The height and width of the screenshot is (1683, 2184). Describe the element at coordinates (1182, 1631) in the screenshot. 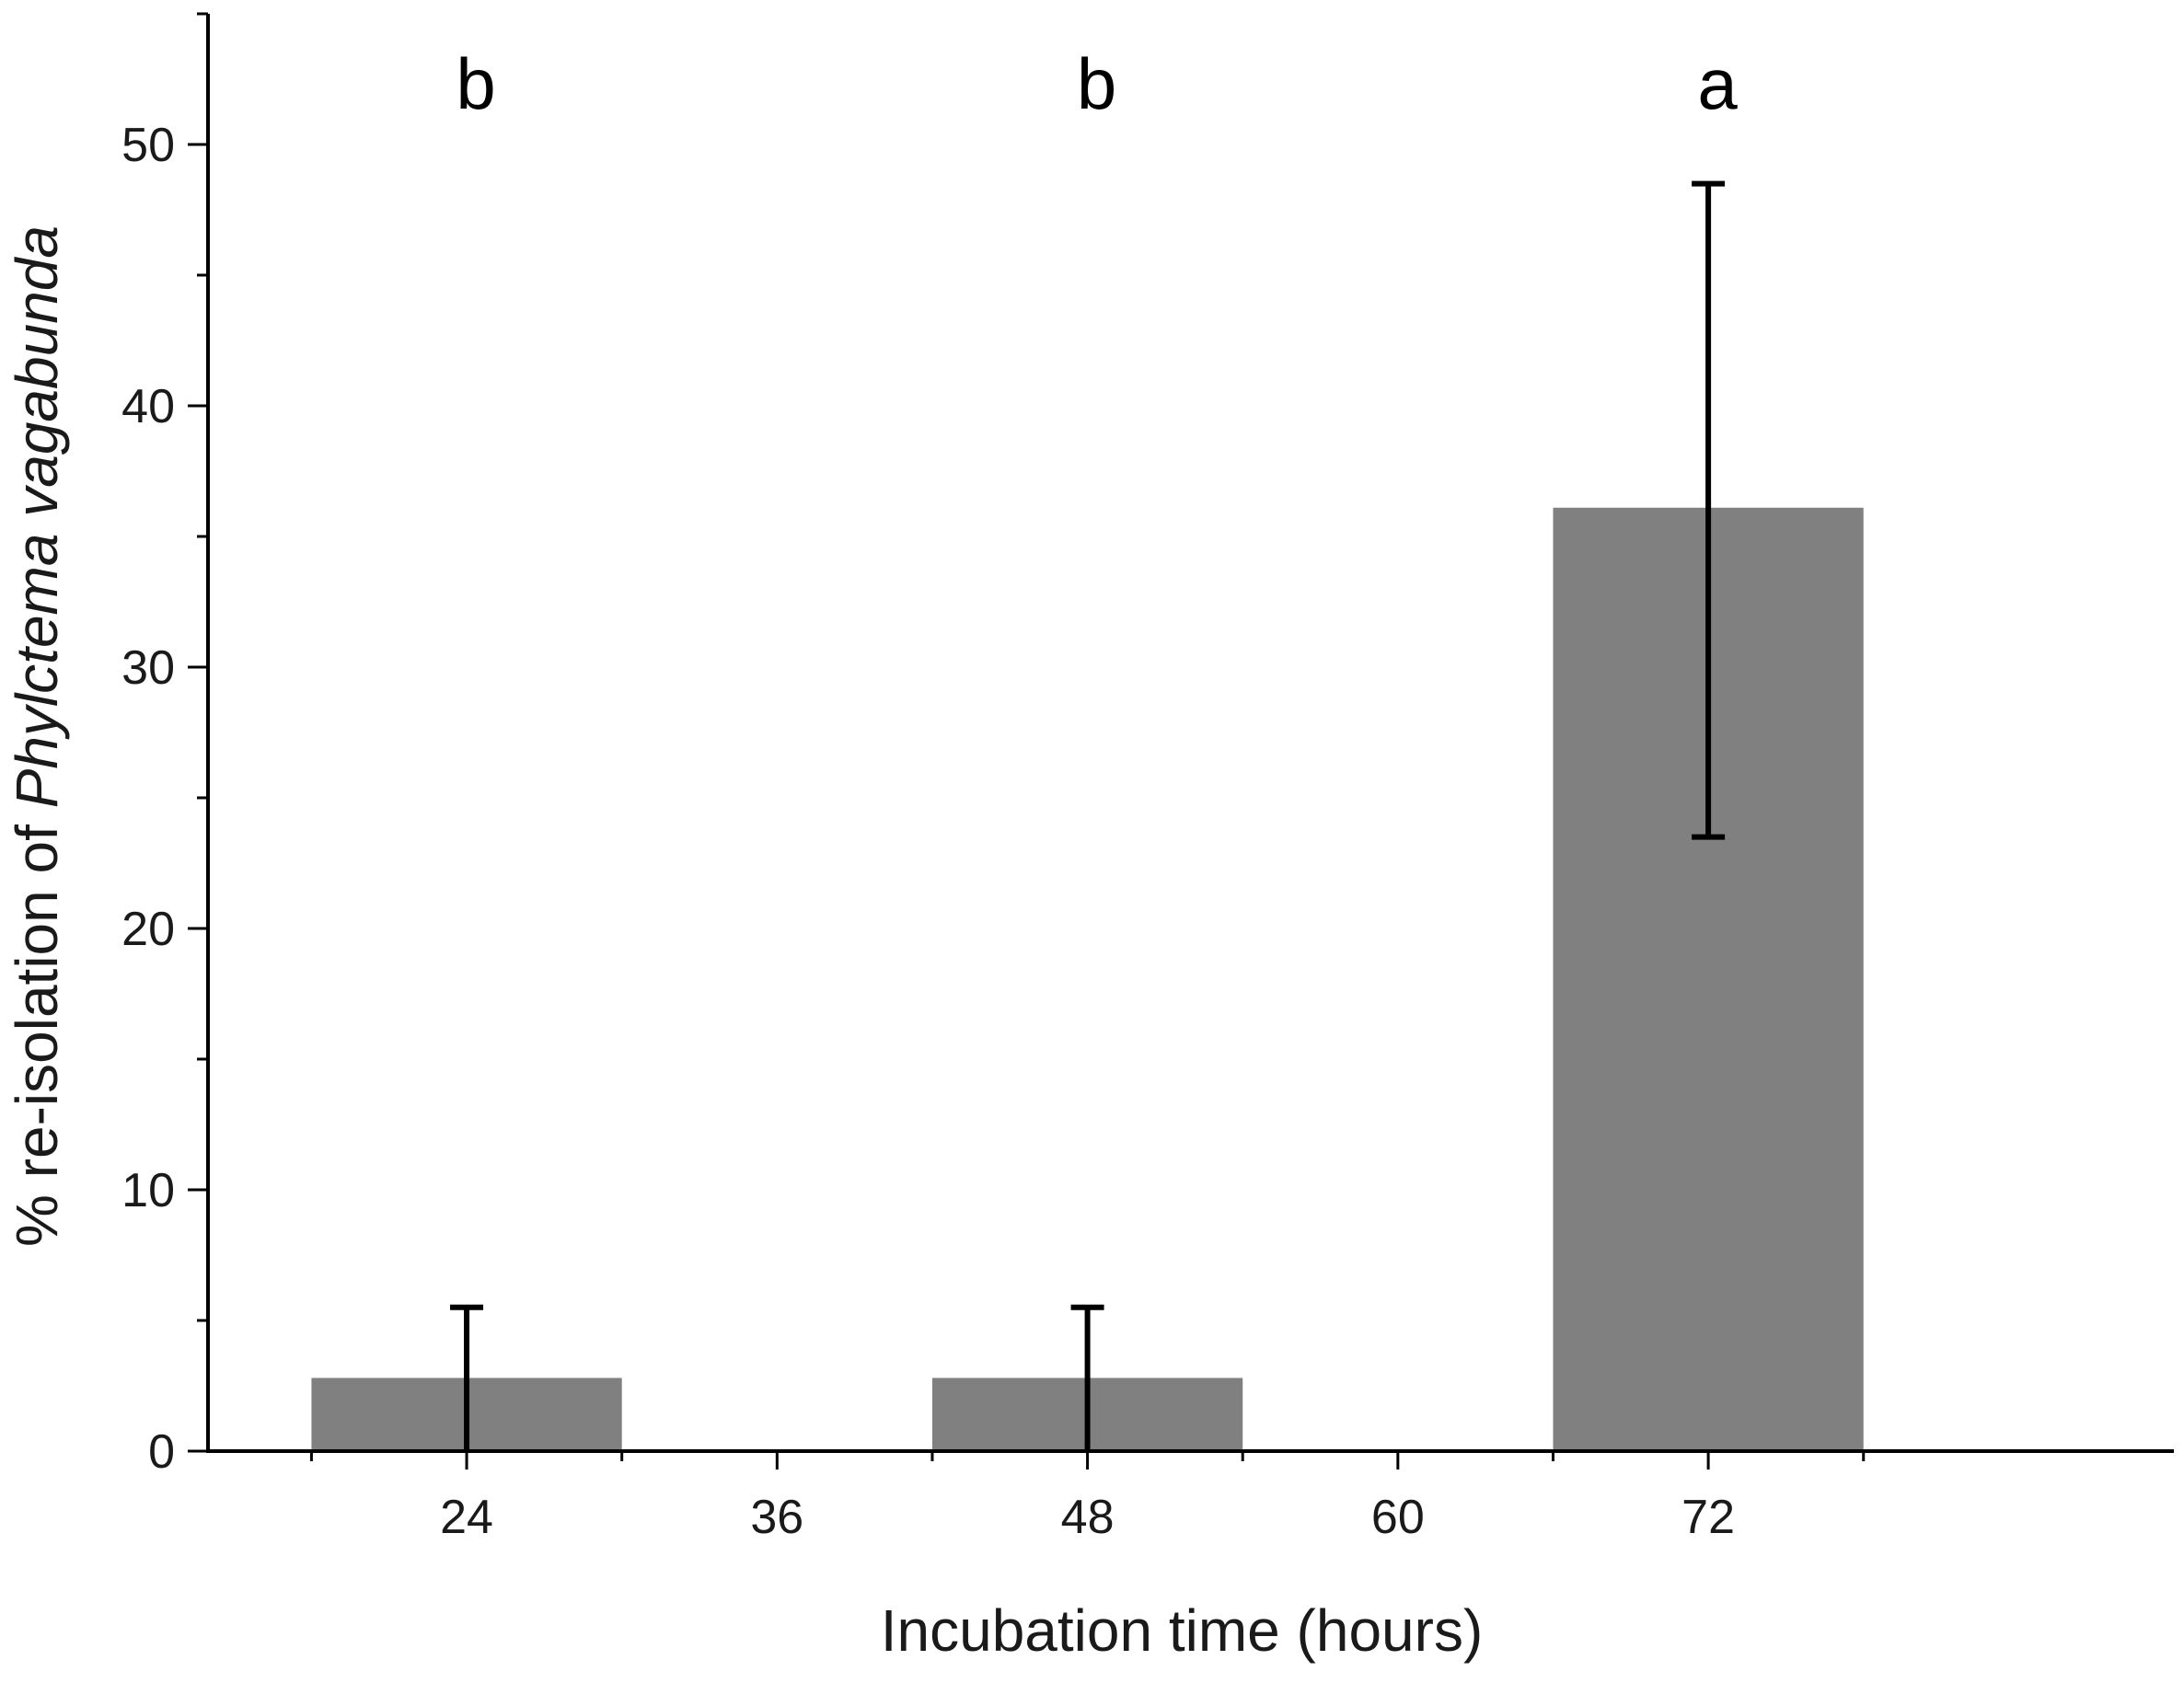

I see `x-axis-title: Incubation time (hours)` at that location.